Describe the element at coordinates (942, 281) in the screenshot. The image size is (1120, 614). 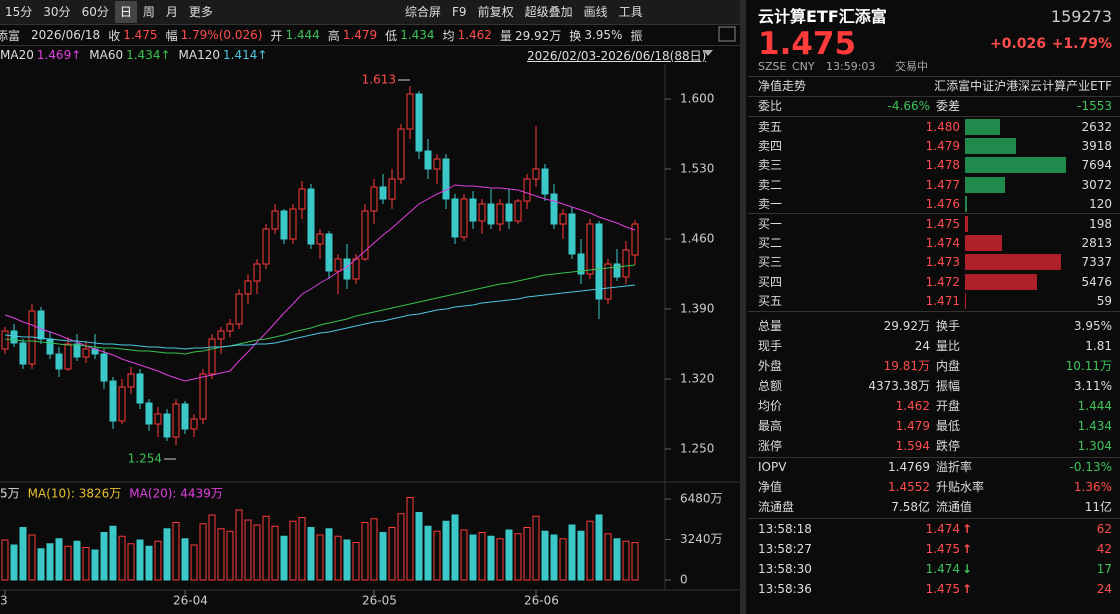
I see `text: 1.472` at that location.